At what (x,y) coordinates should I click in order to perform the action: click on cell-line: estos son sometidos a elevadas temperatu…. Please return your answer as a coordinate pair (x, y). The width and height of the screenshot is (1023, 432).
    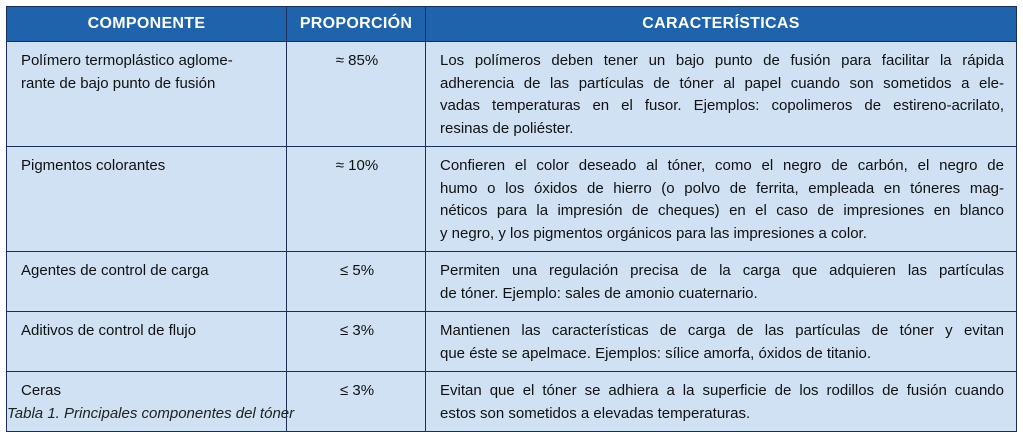
    Looking at the image, I should click on (595, 413).